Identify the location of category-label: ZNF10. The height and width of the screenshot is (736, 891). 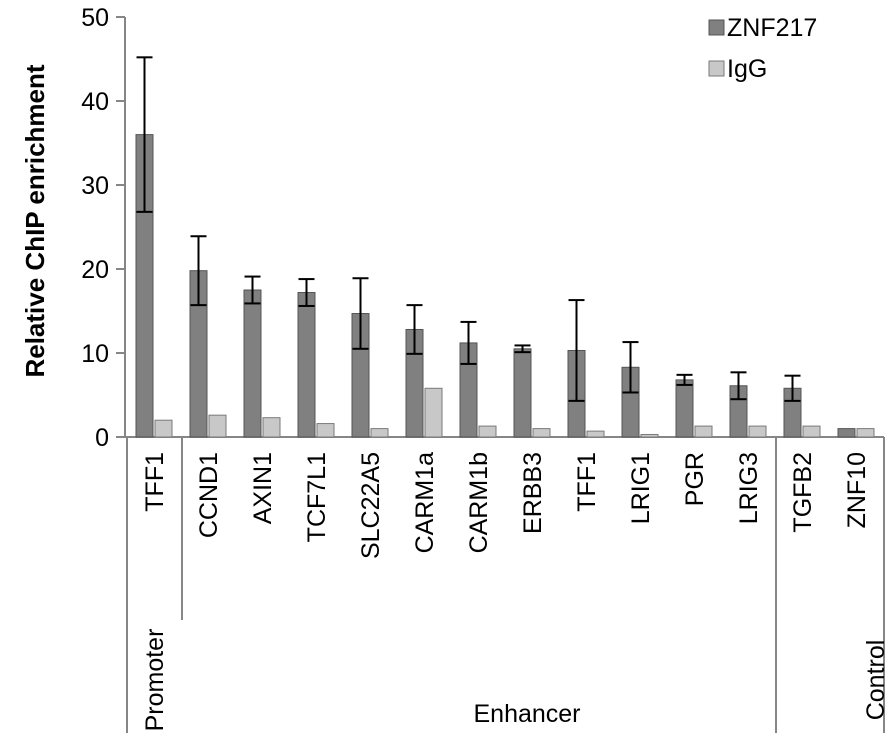
(857, 490).